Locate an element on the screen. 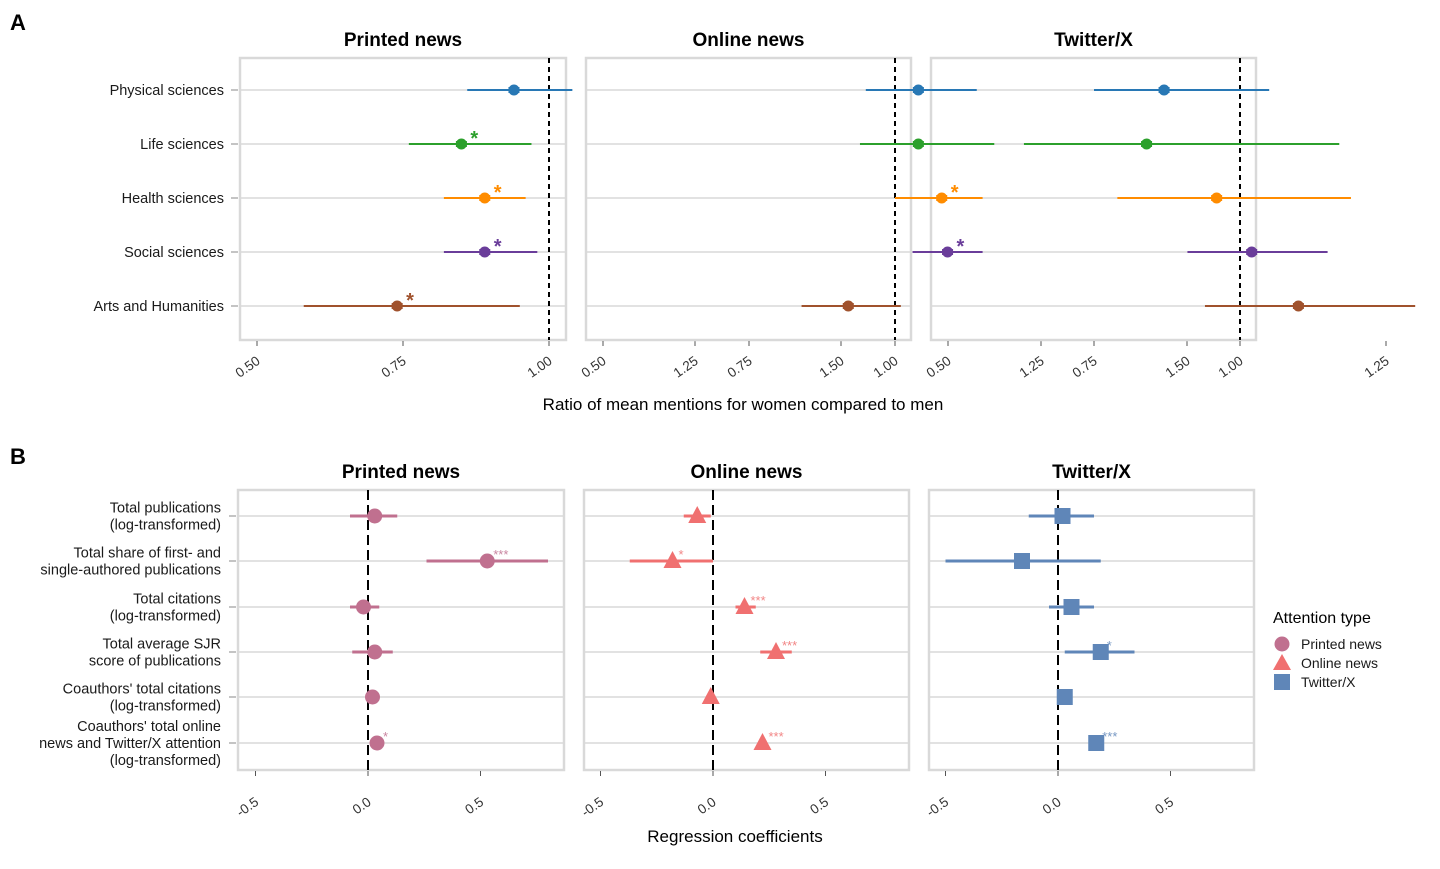 The image size is (1440, 869). y-category-label: single-authored publications is located at coordinates (130, 571).